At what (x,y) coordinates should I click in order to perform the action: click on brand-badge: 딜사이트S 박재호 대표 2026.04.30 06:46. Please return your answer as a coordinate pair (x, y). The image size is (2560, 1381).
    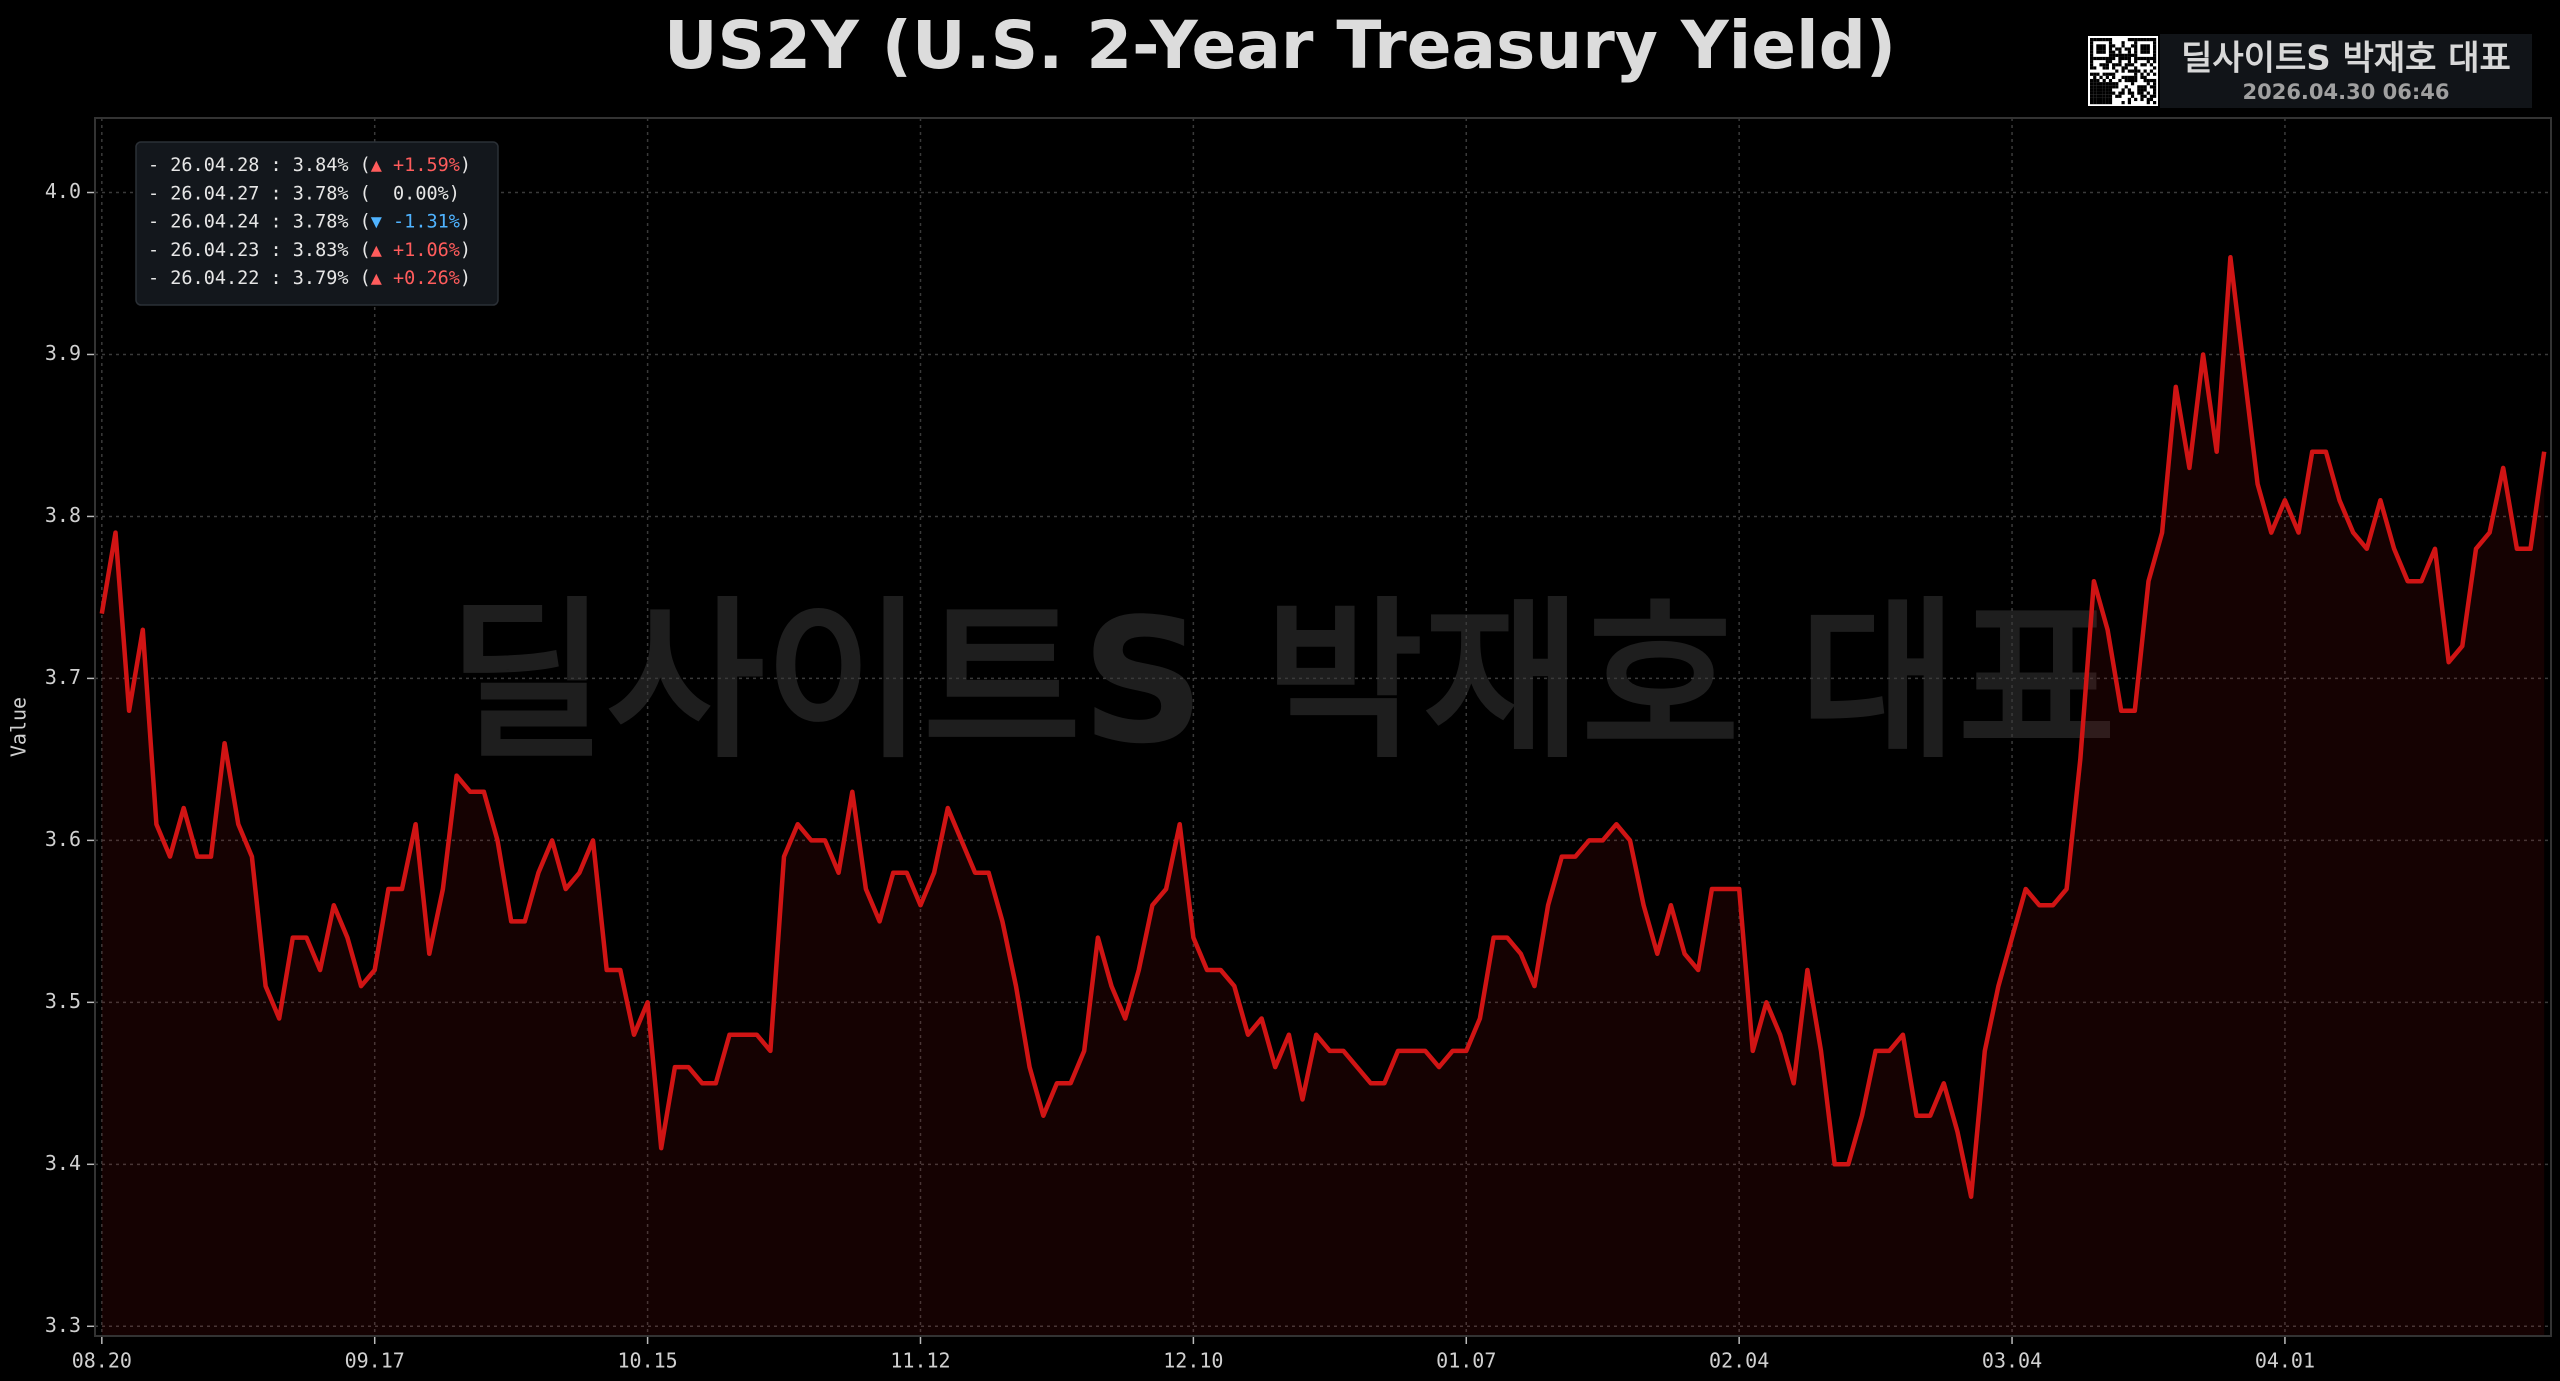
    Looking at the image, I should click on (2310, 71).